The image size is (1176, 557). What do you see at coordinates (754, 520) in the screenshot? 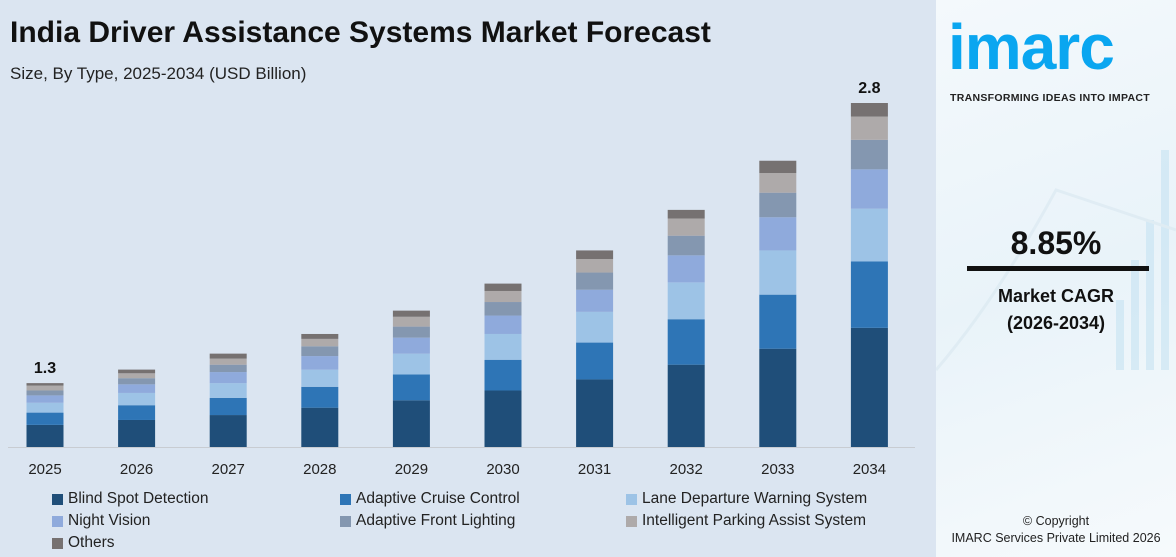
I see `legend-label: Intelligent Parking Assist System` at bounding box center [754, 520].